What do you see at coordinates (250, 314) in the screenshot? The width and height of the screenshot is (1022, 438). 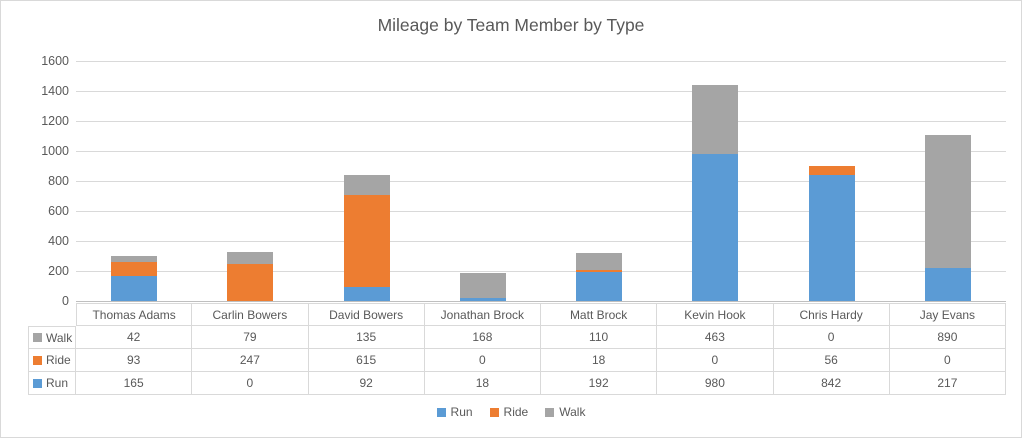 I see `category-label-carlin-bowers: Carlin Bowers` at bounding box center [250, 314].